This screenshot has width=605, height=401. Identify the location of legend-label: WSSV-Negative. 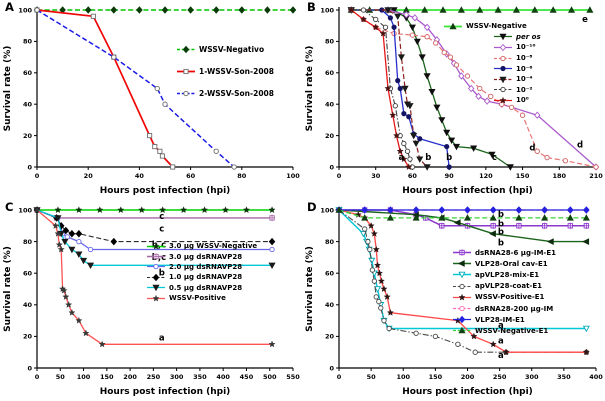
(496, 26).